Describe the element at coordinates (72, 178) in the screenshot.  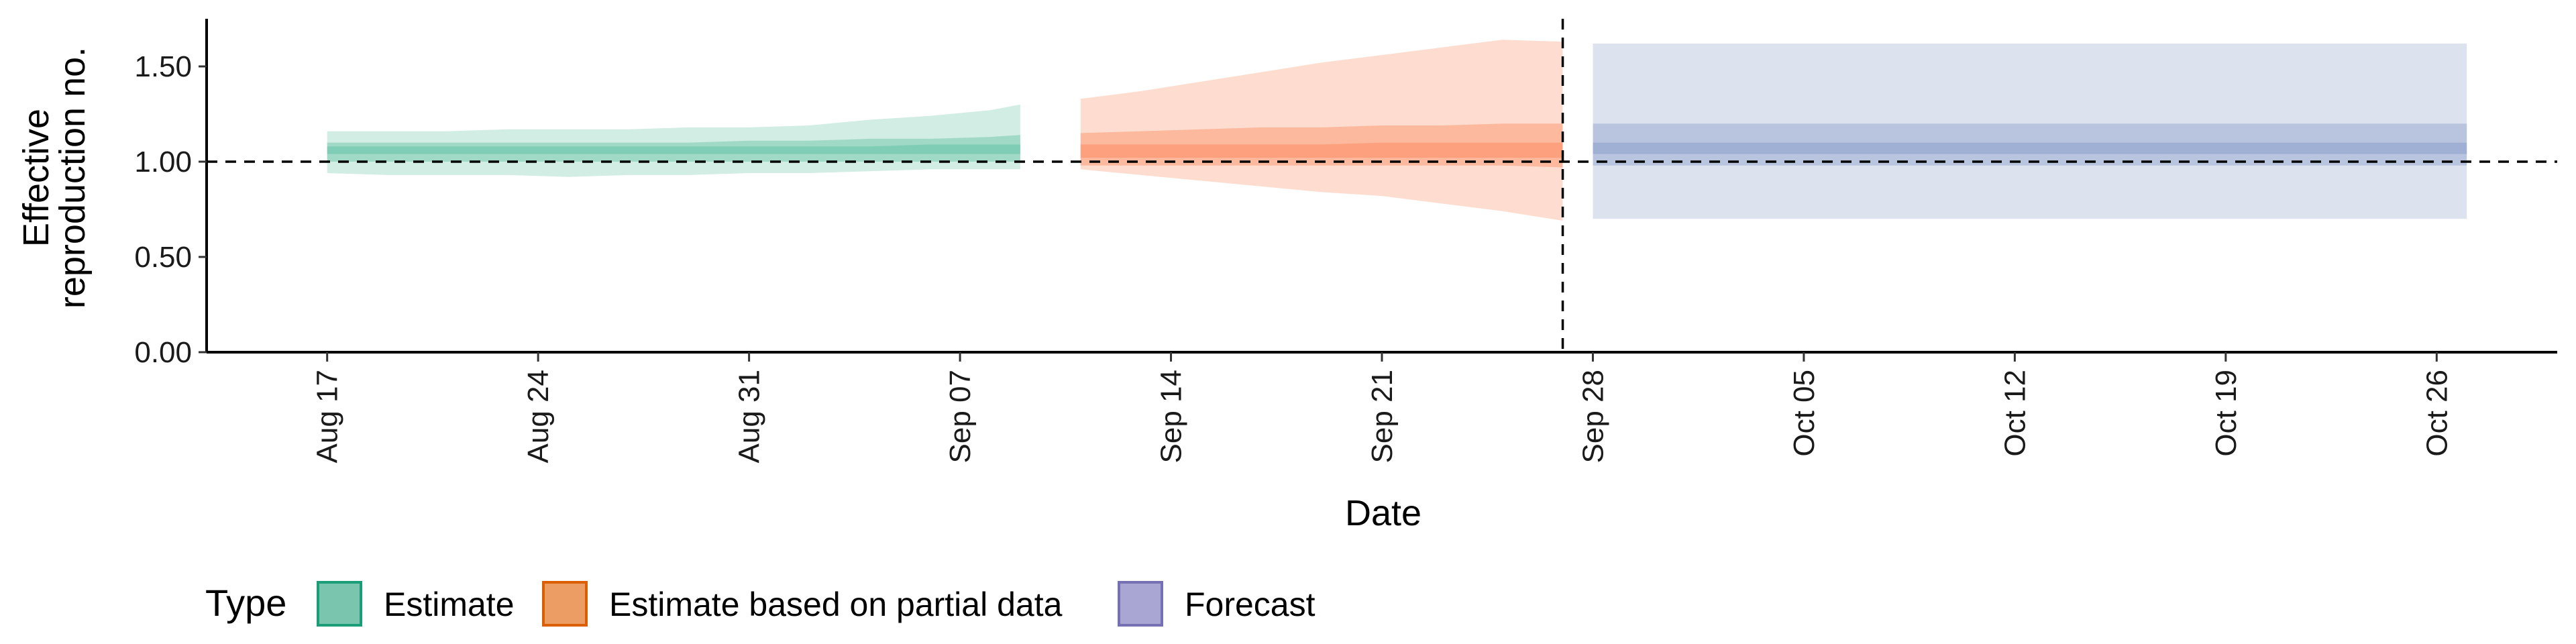
I see `y-axis-title-line2: reproduction no.` at that location.